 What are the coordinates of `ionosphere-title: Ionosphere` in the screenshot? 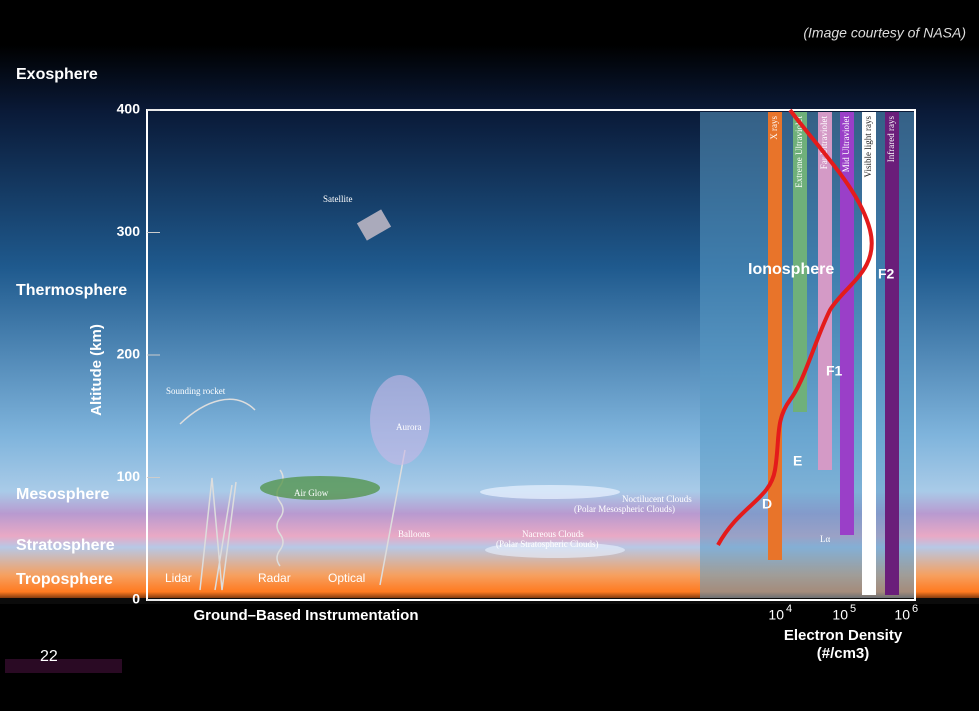 It's located at (791, 269).